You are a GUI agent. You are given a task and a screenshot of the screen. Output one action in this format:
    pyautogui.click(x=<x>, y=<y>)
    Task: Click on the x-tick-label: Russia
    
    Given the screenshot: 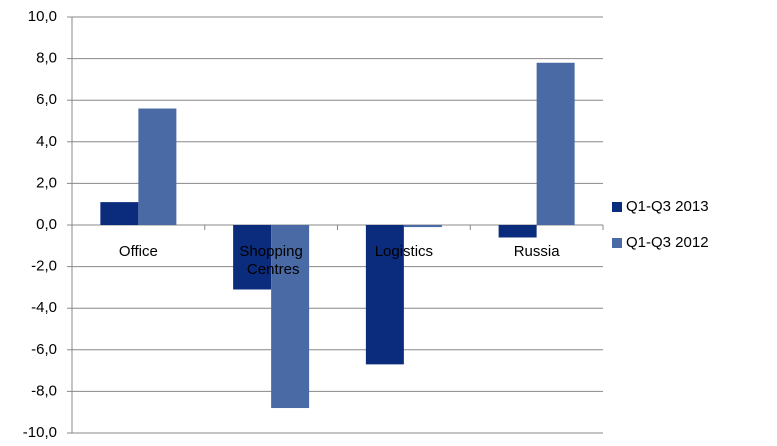 What is the action you would take?
    pyautogui.click(x=537, y=251)
    